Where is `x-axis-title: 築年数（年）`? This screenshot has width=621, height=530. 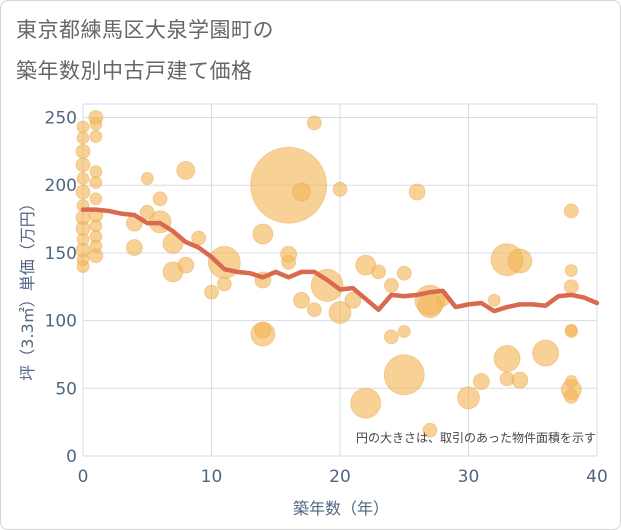
x-axis-title: 築年数（年） is located at coordinates (341, 508).